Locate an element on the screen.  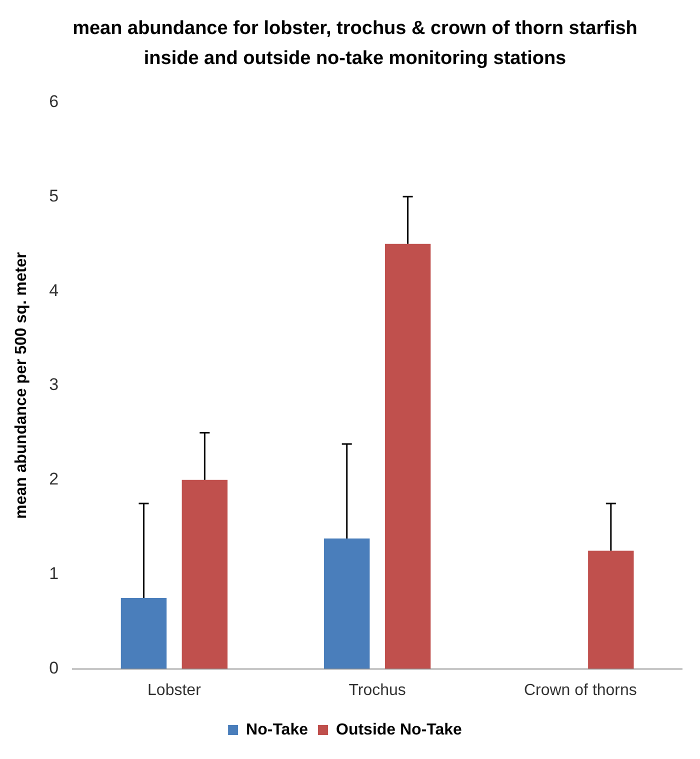
legend-label: No-Take is located at coordinates (277, 729).